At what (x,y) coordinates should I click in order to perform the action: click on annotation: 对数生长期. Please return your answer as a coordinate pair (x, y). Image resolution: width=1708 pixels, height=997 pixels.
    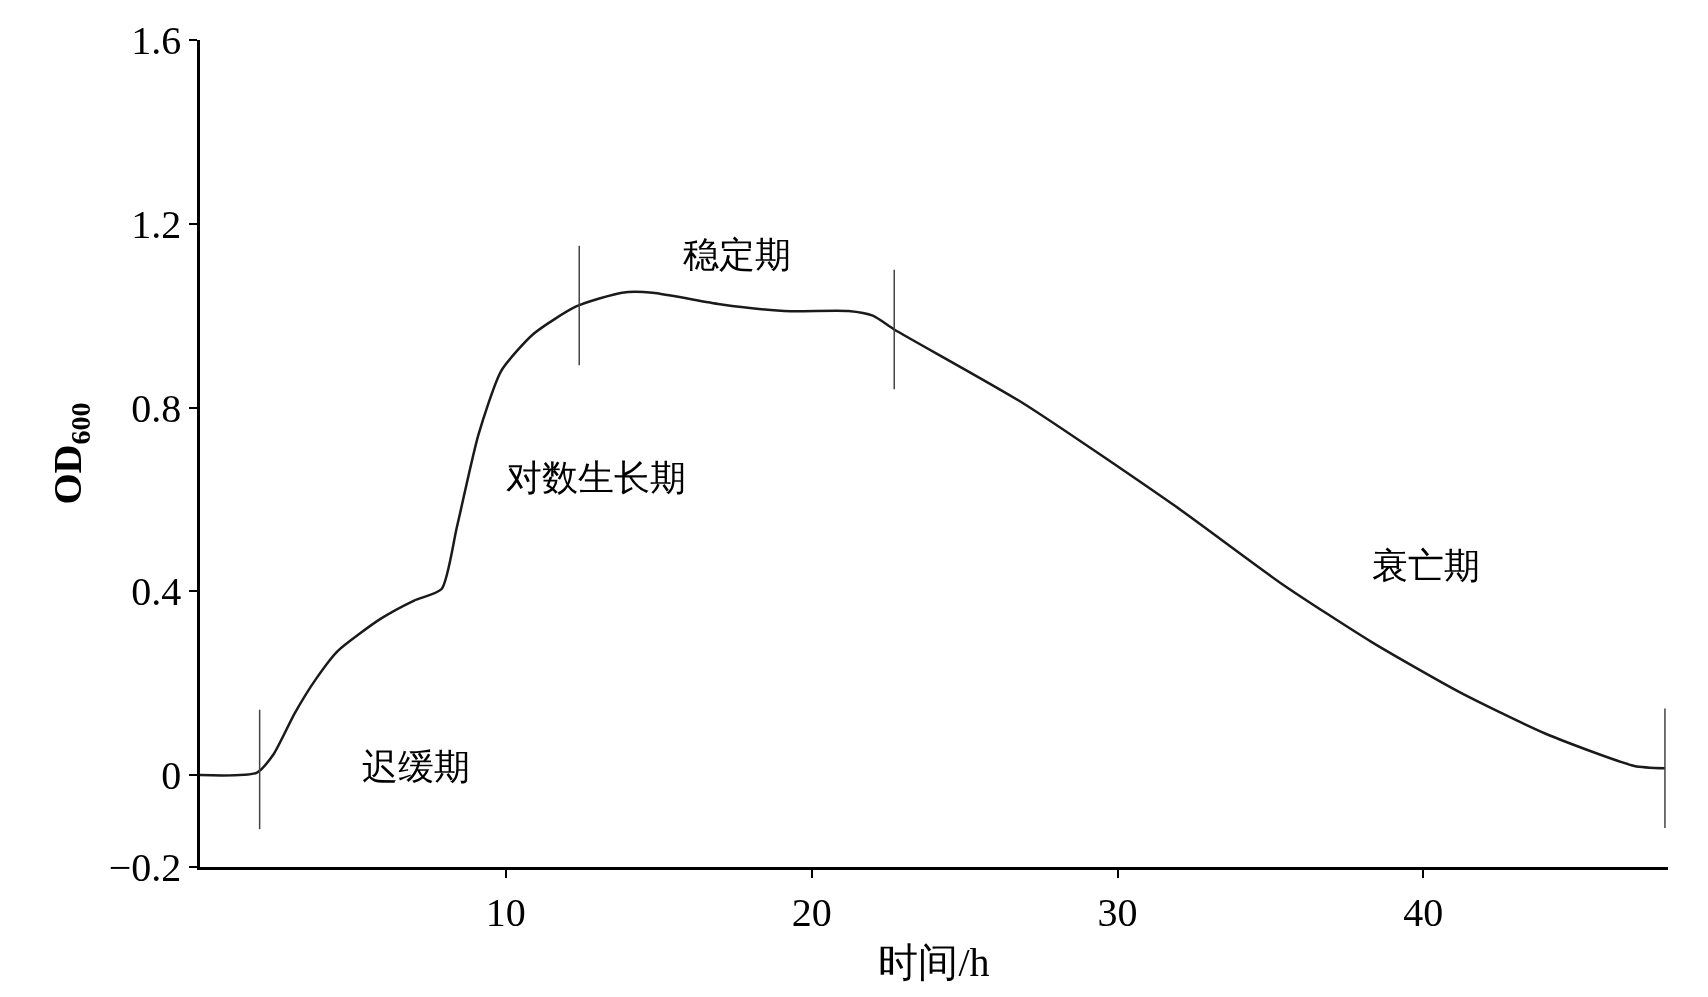
    Looking at the image, I should click on (596, 478).